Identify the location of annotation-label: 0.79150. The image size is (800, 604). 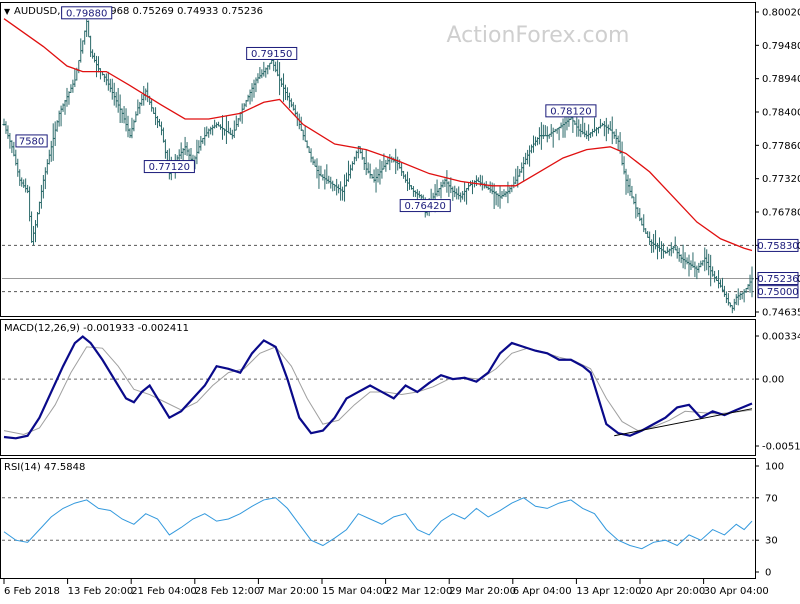
(271, 54).